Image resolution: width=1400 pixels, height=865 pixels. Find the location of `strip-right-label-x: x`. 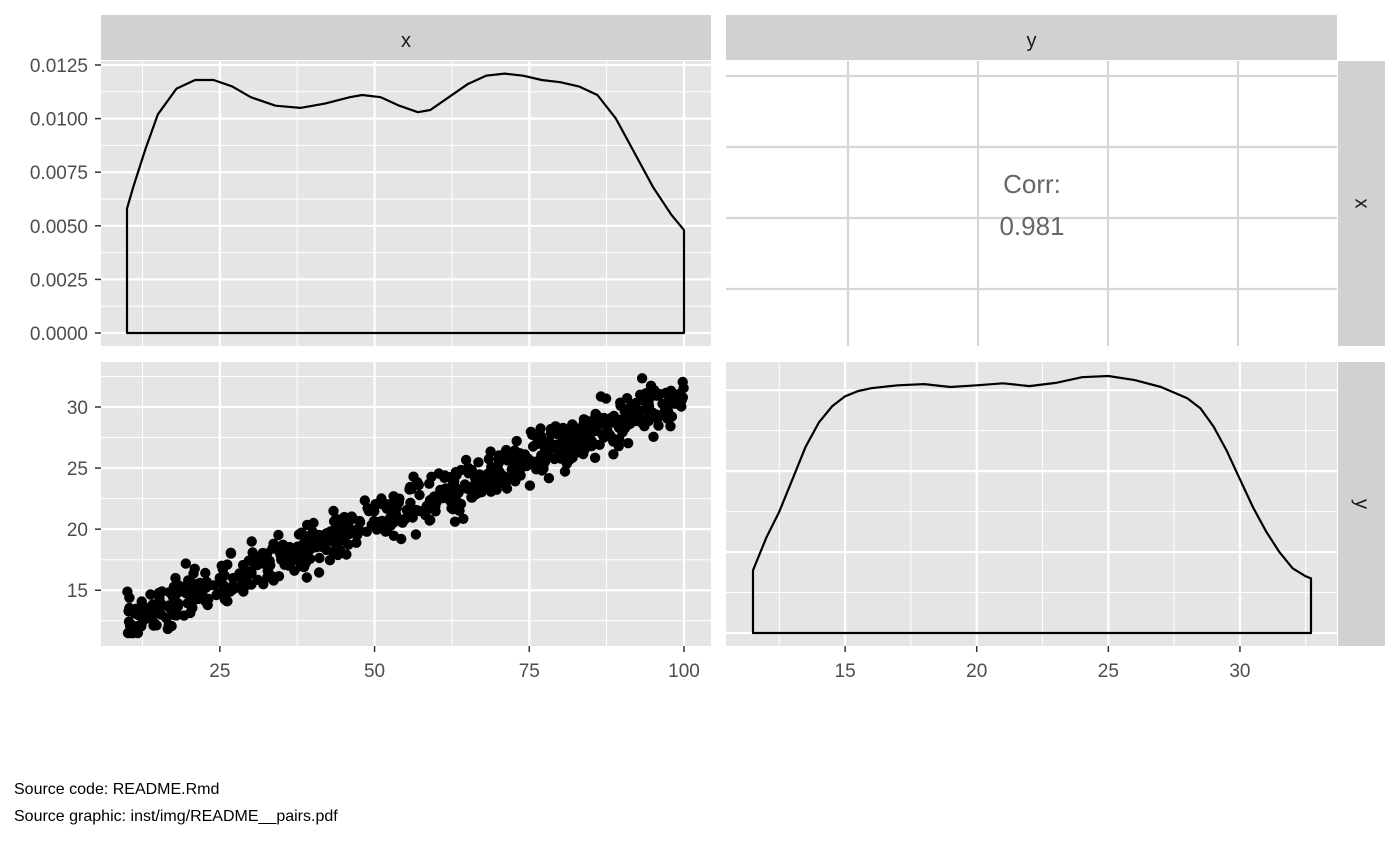

strip-right-label-x: x is located at coordinates (1362, 204).